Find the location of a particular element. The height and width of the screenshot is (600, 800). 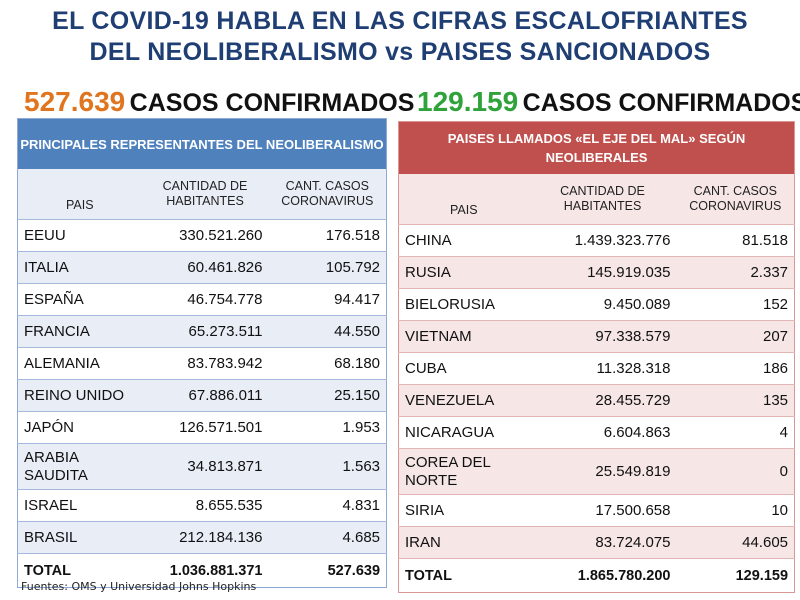

cases-cell: 68.180 is located at coordinates (327, 363).